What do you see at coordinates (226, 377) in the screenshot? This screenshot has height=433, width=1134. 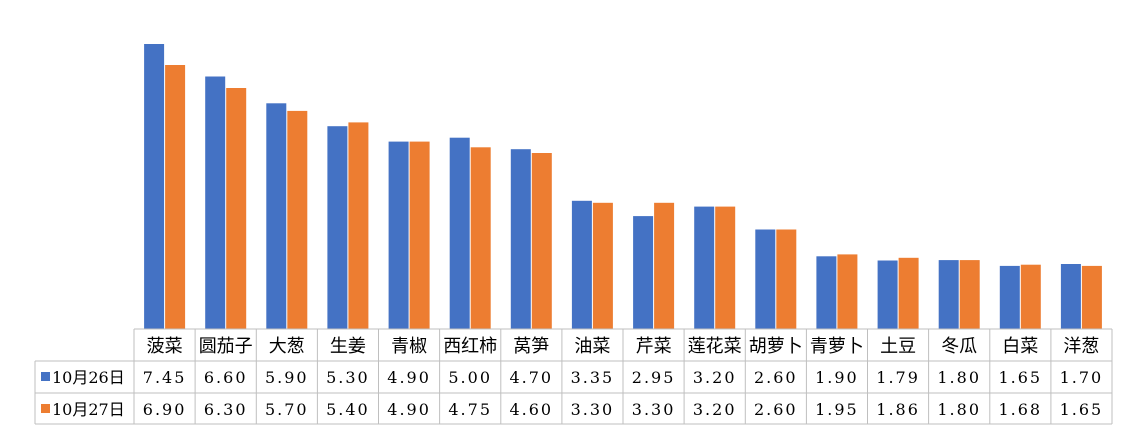 I see `value-label-1-2: 6.60` at bounding box center [226, 377].